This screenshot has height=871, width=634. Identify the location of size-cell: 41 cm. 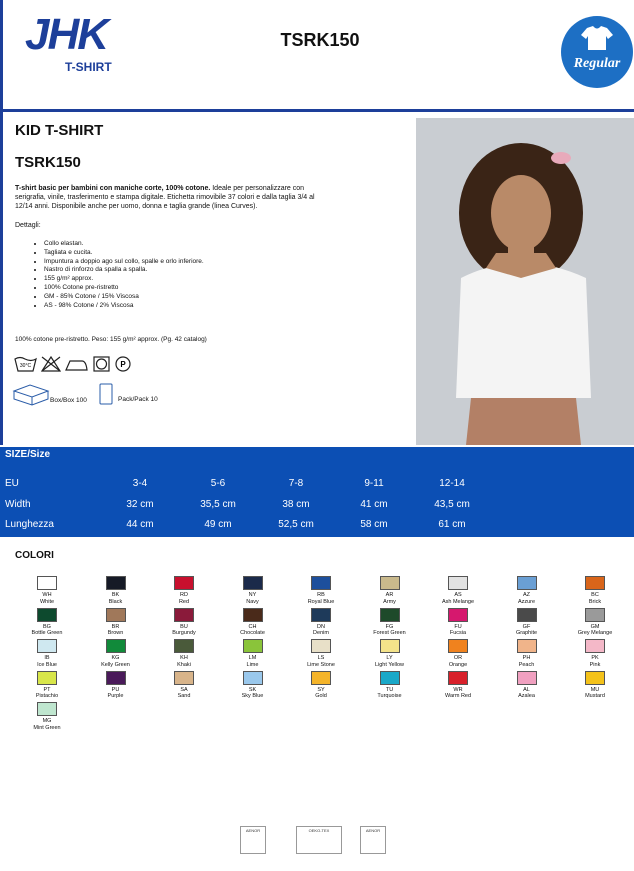
(374, 504).